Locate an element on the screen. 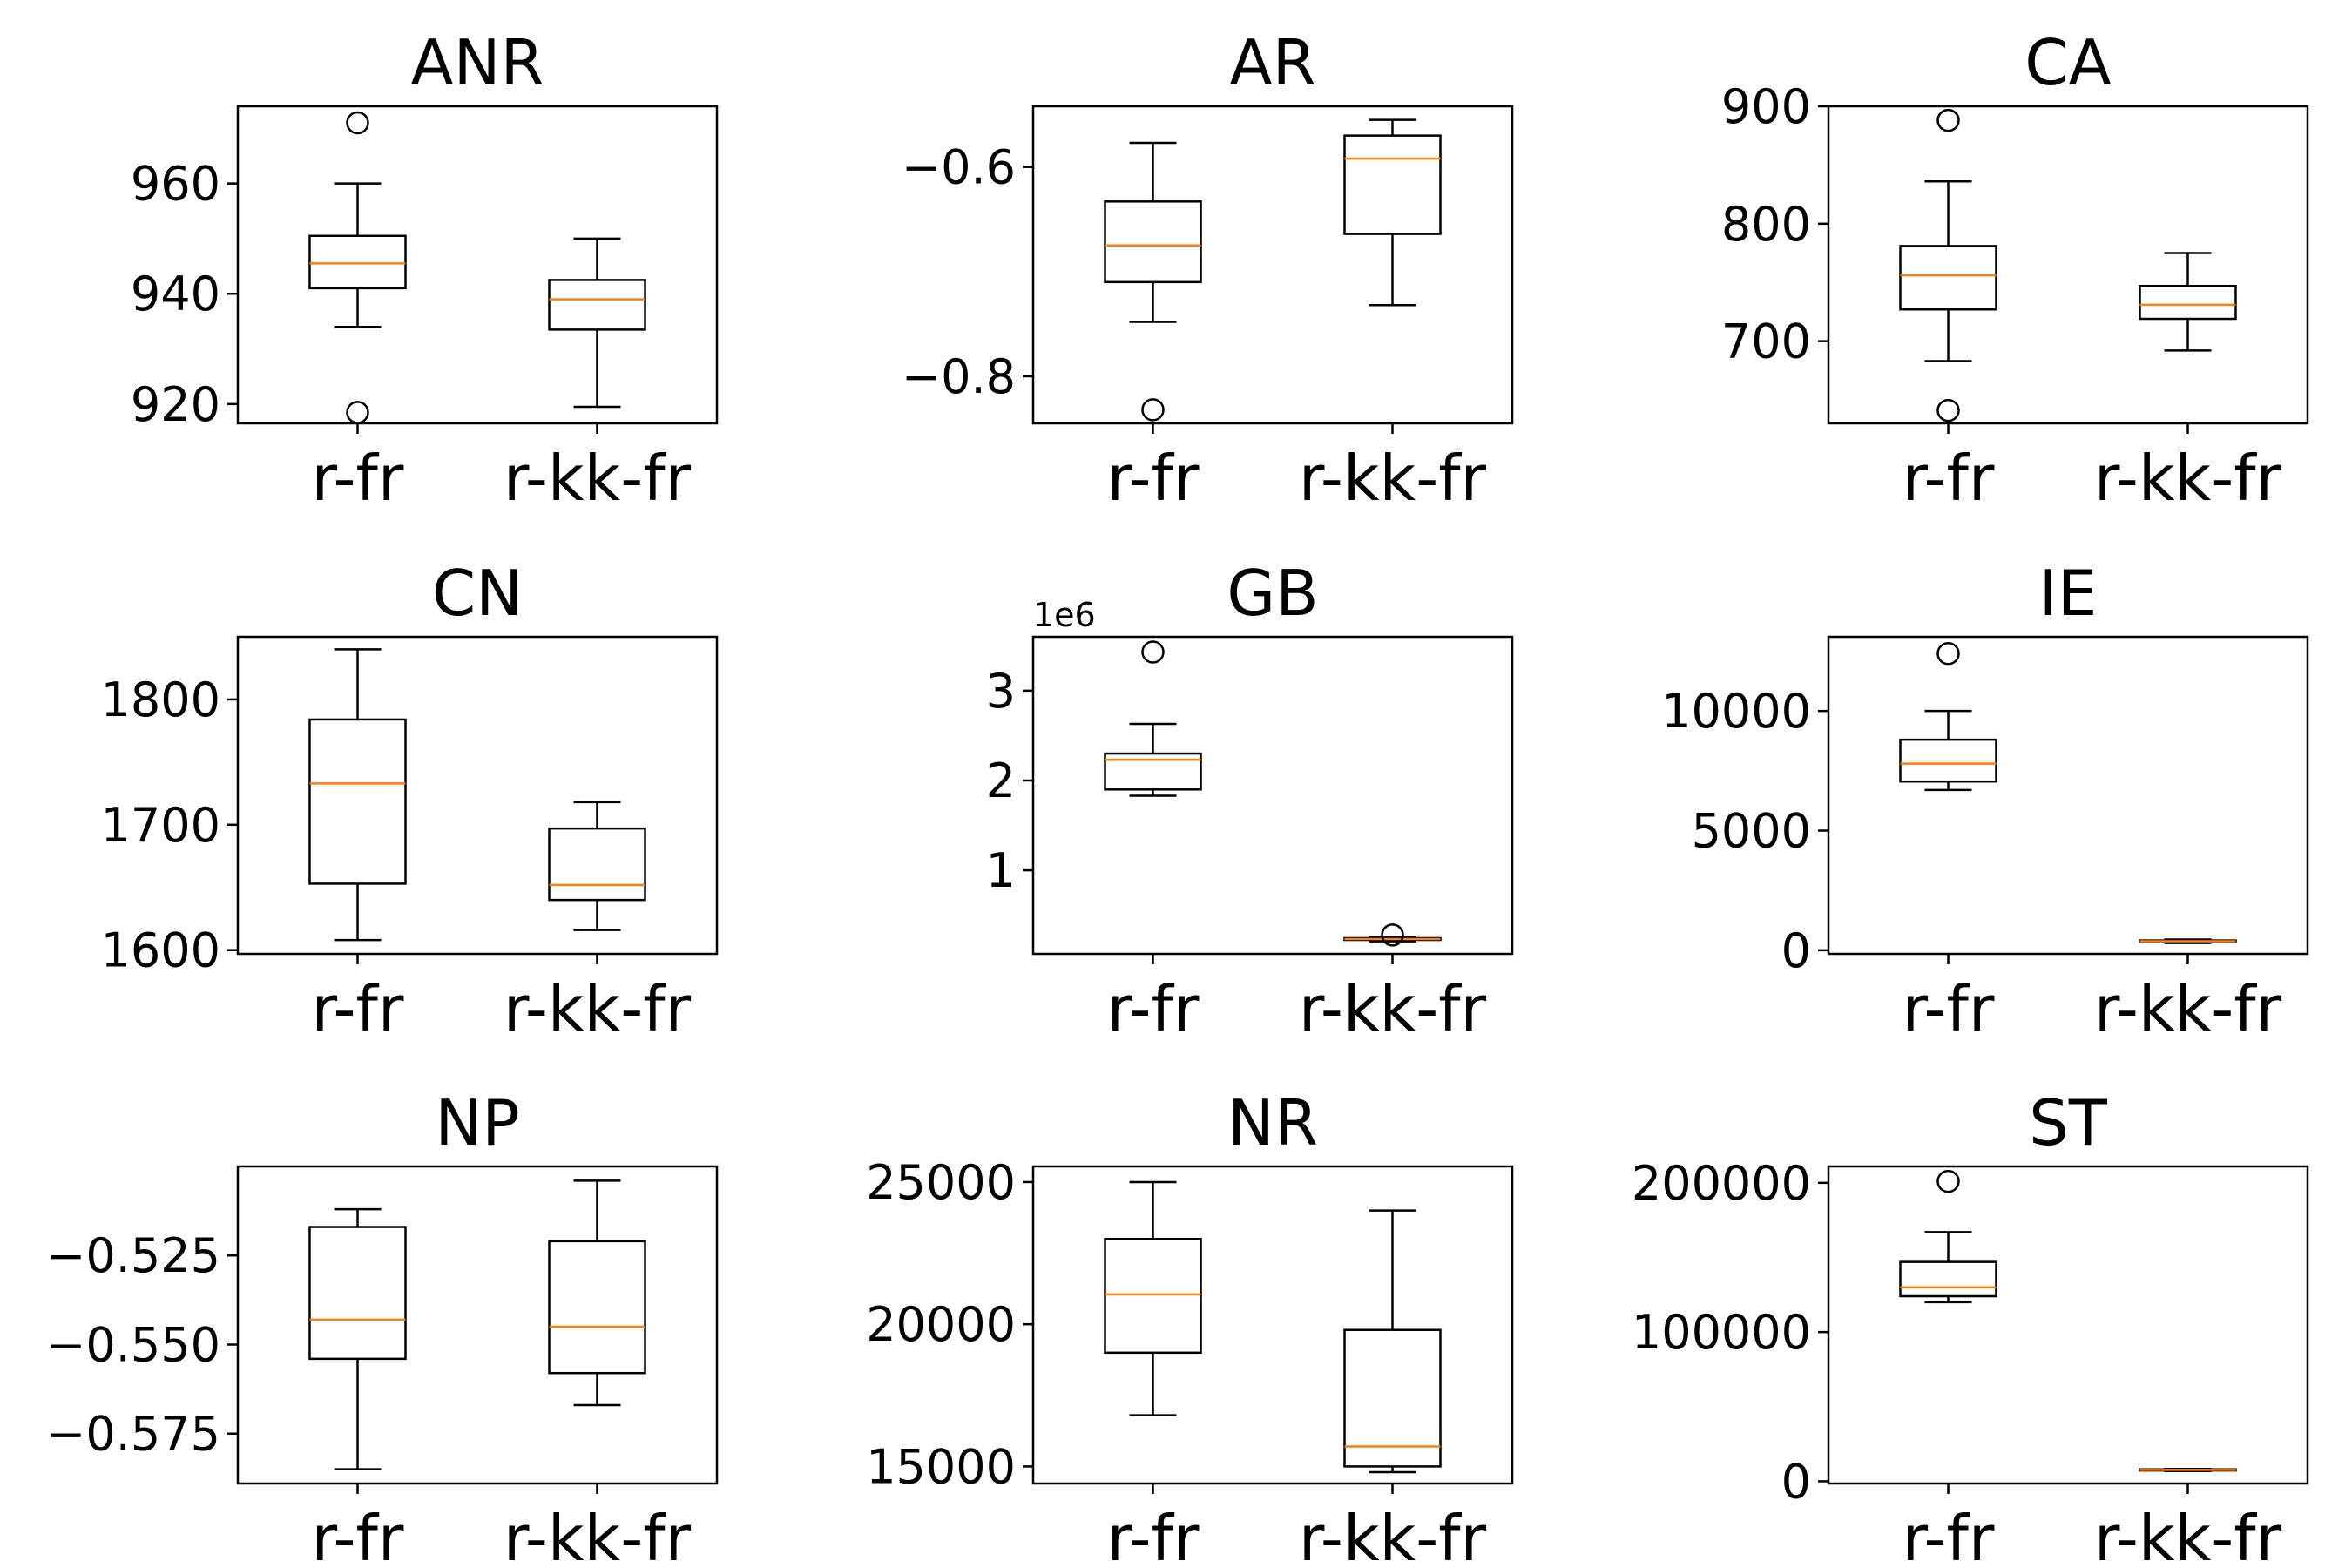  y-tick-label: 10000 is located at coordinates (1736, 711).